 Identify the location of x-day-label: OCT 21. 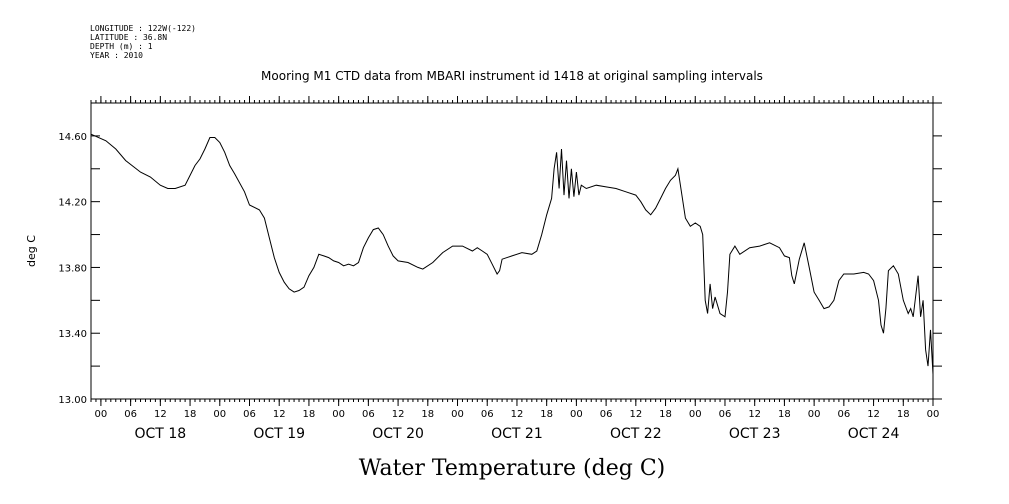
(517, 434).